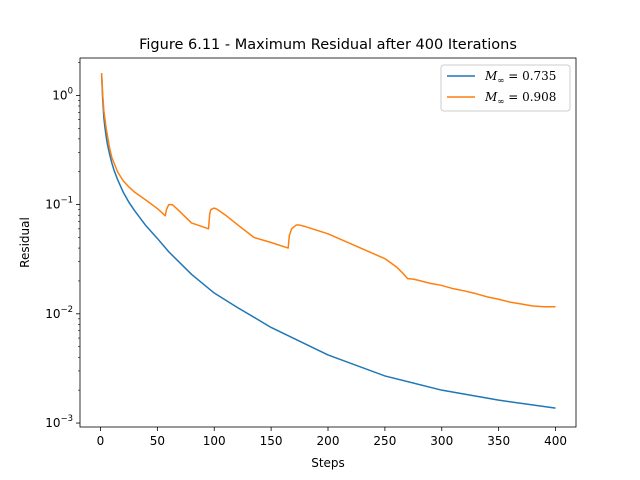  I want to click on legend-label-2: M∞ = 0.908, so click(520, 98).